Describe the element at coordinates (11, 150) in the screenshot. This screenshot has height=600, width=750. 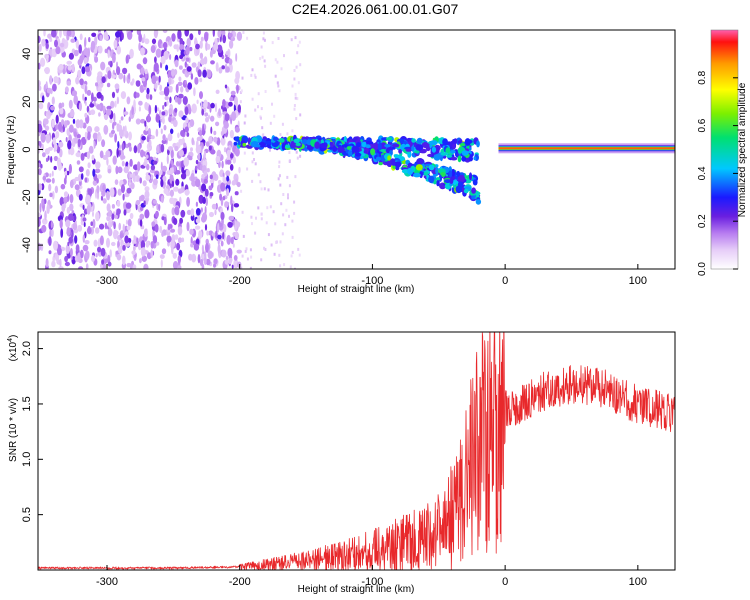
I see `spectrogram-y-label: Frequency (Hz)` at that location.